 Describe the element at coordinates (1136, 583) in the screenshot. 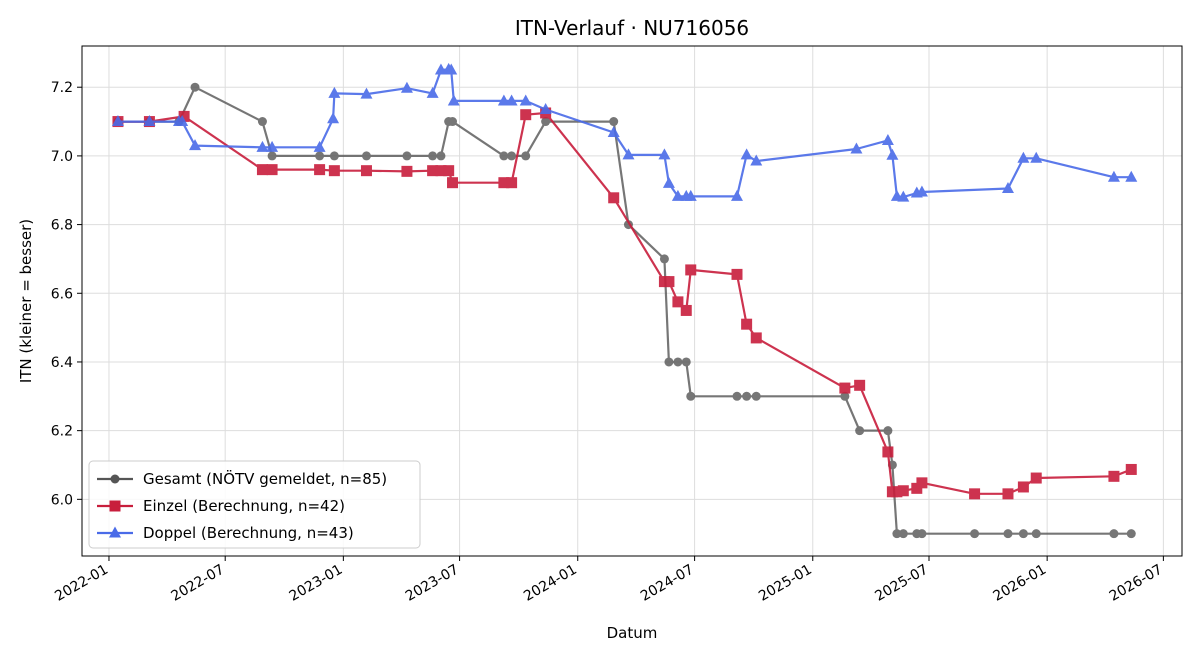

I see `x-tick-label: 2026-07` at that location.